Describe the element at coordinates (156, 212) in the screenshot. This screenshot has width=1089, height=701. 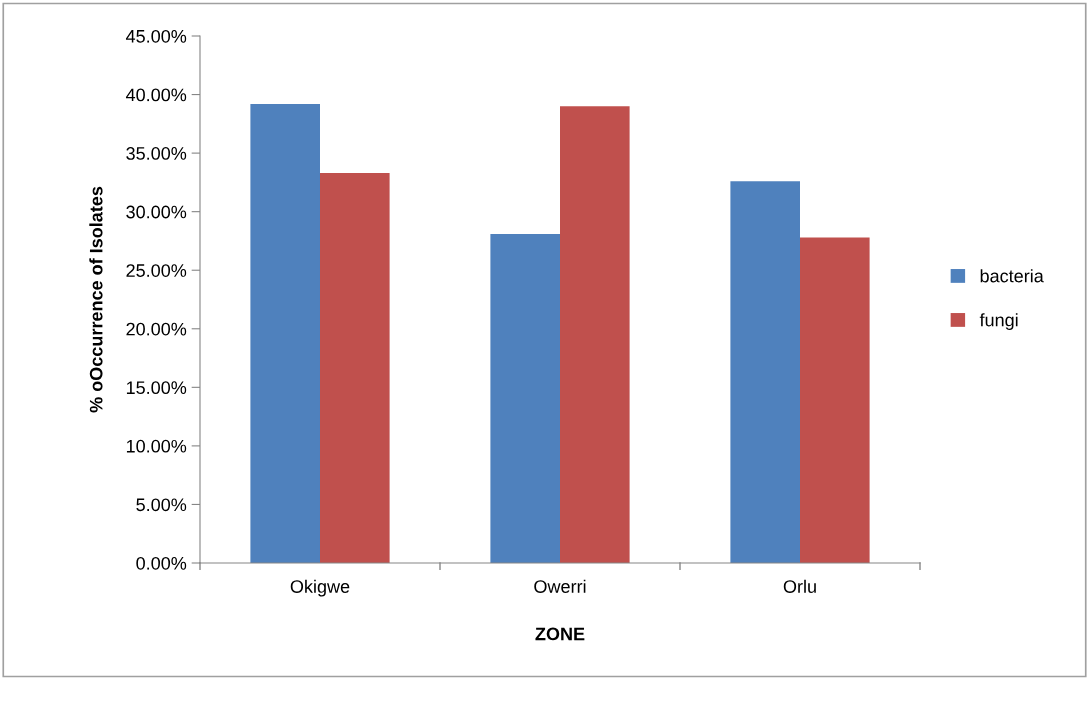
I see `y-tick-label: 30.00%` at that location.